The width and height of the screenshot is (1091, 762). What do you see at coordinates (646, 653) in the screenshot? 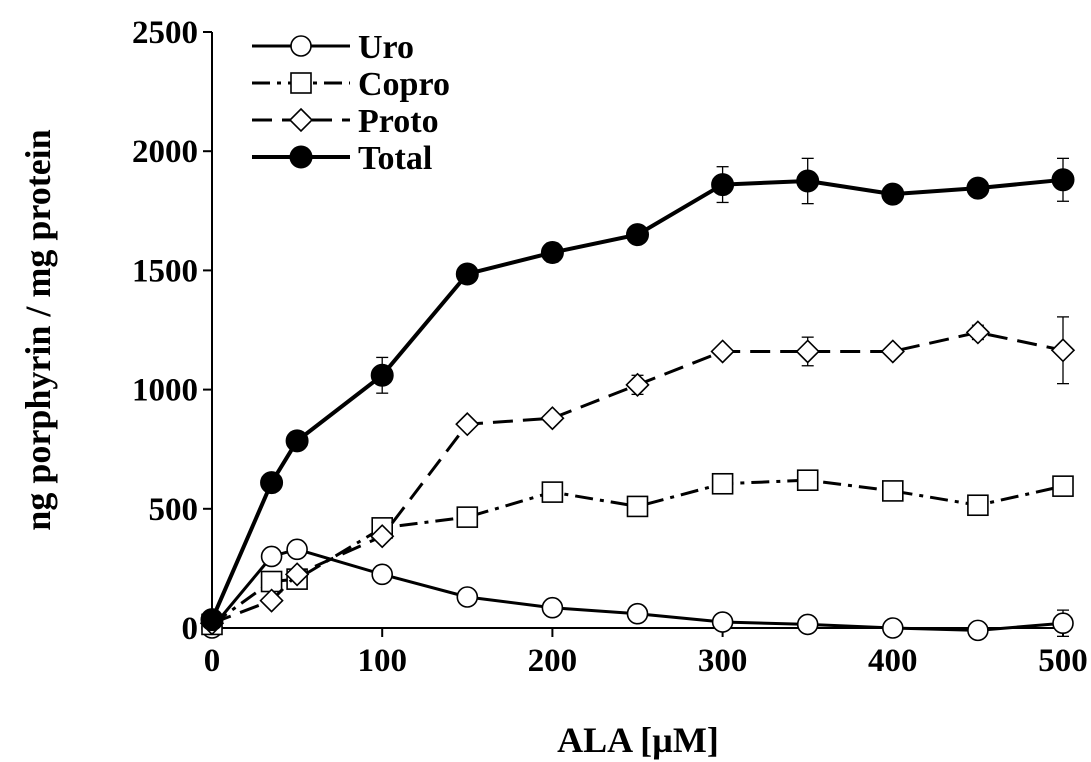
I see `x-ticks: 0 100 200 300 400 500` at bounding box center [646, 653].